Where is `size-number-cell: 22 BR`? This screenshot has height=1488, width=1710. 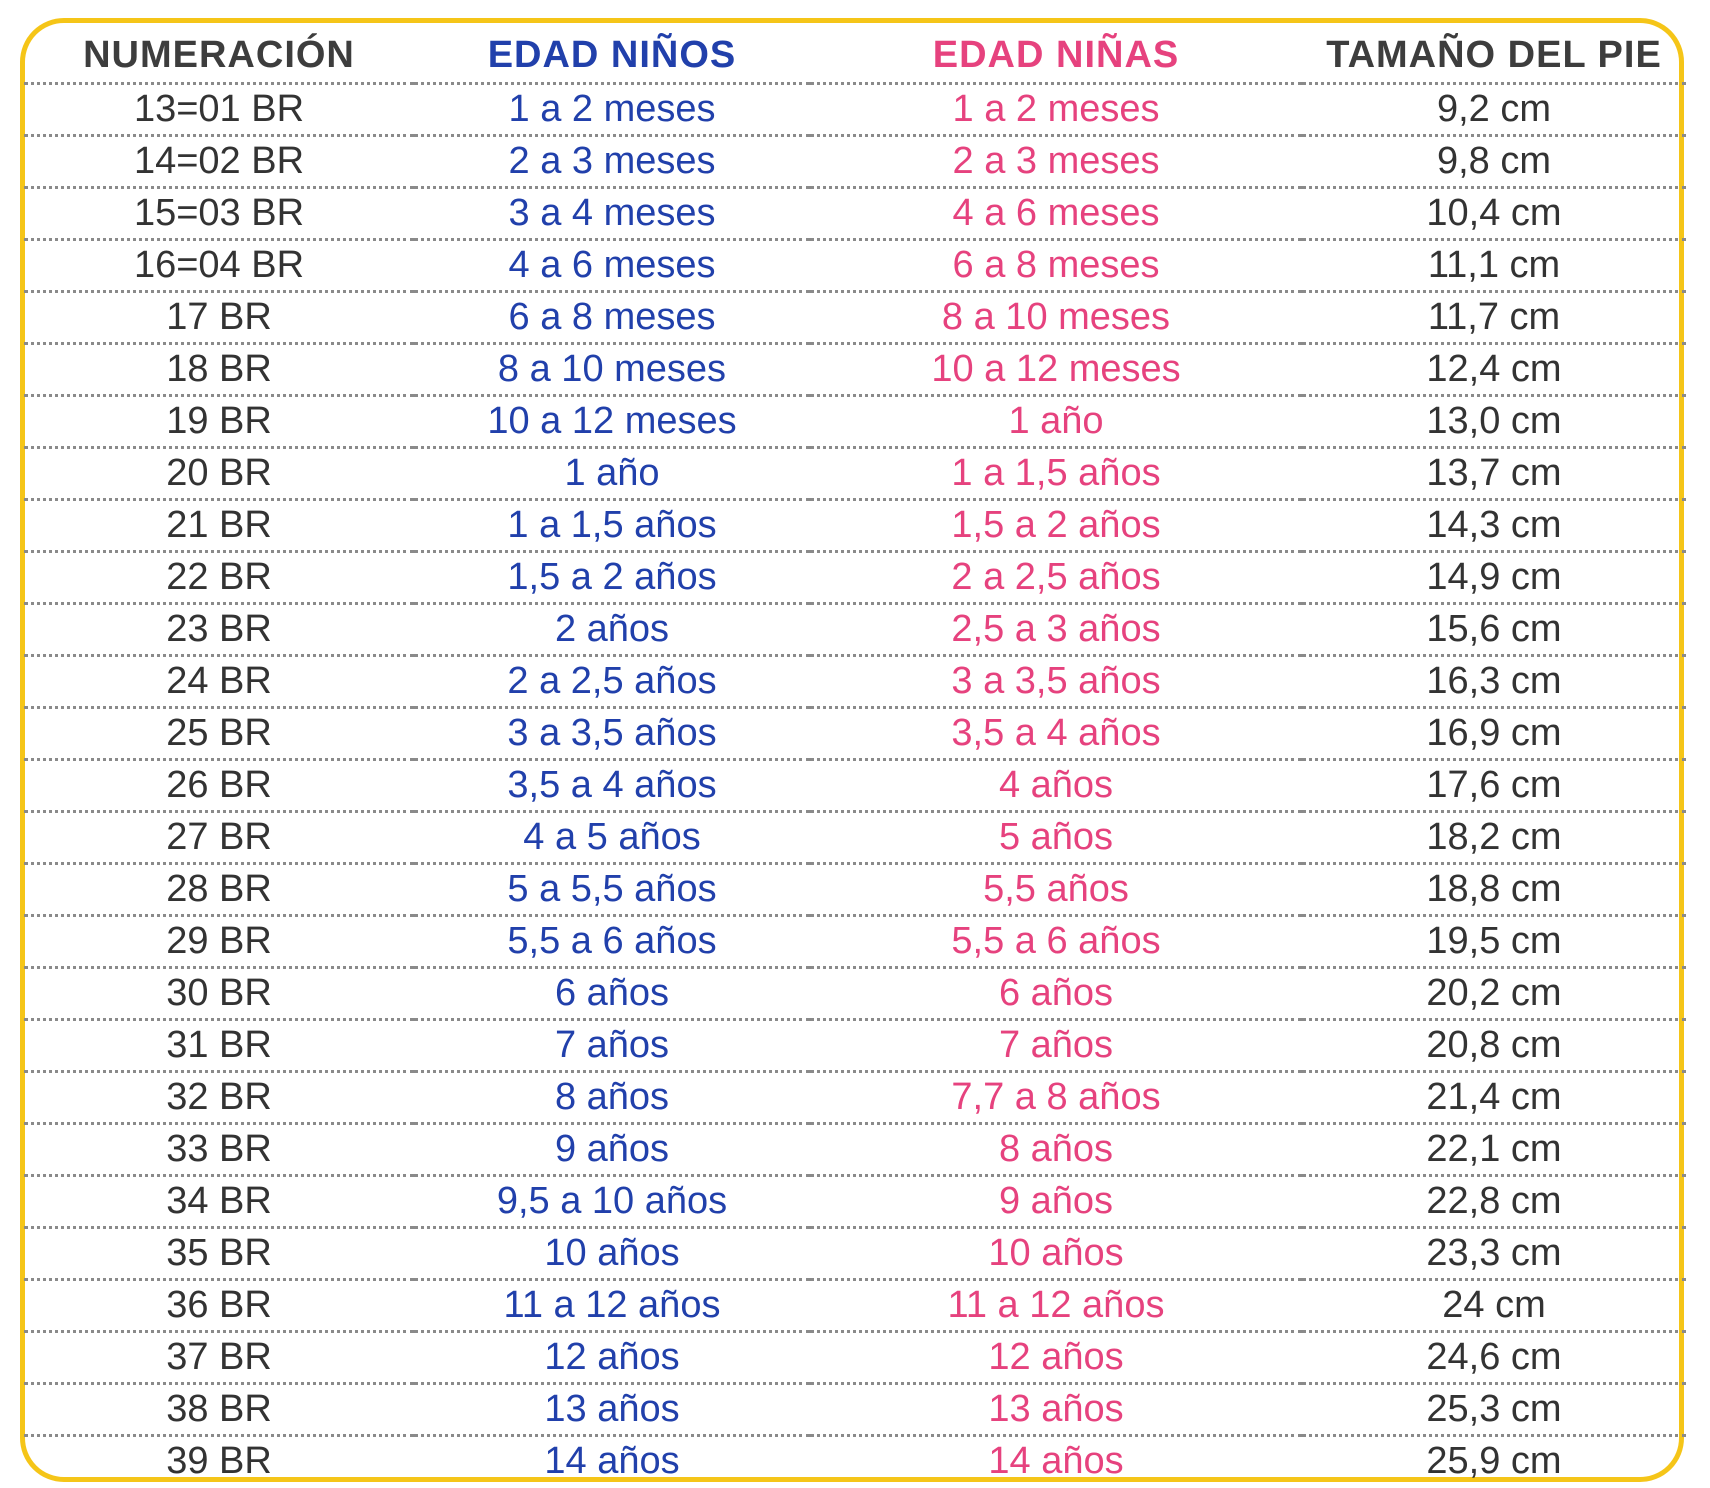 size-number-cell: 22 BR is located at coordinates (219, 578).